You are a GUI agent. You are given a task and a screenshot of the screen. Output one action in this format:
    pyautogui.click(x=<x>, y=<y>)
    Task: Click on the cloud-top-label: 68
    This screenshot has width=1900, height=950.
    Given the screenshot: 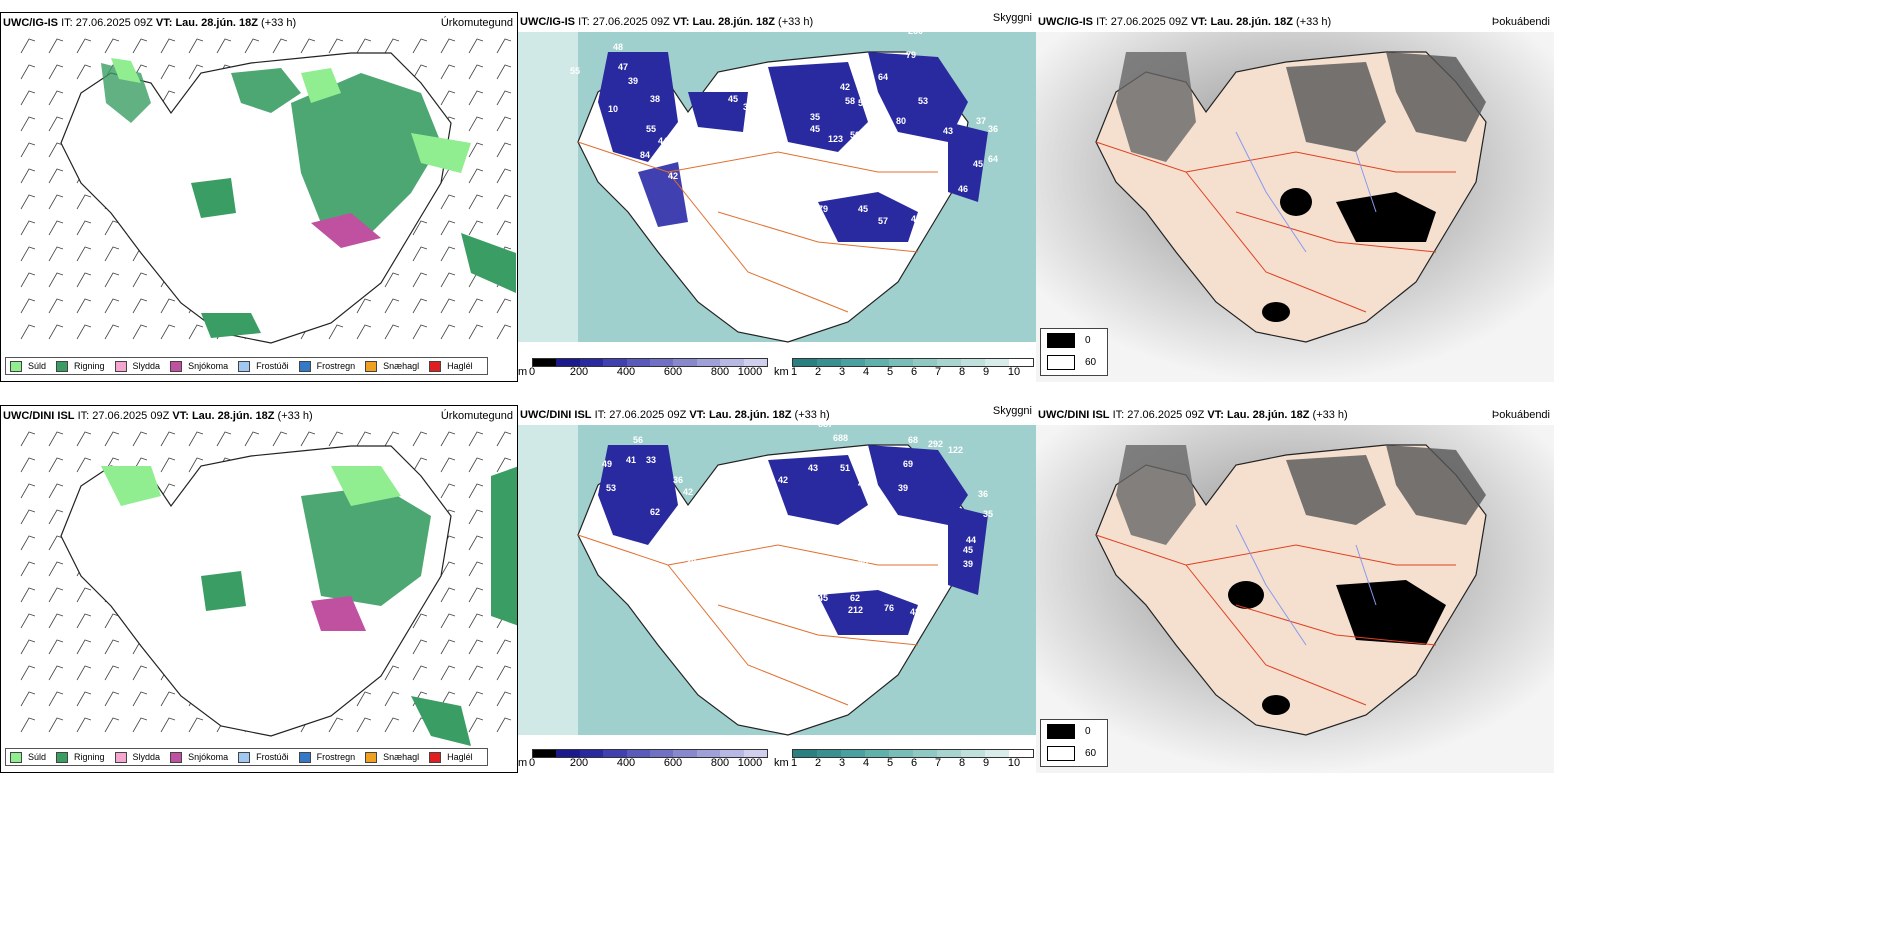 What is the action you would take?
    pyautogui.click(x=913, y=440)
    